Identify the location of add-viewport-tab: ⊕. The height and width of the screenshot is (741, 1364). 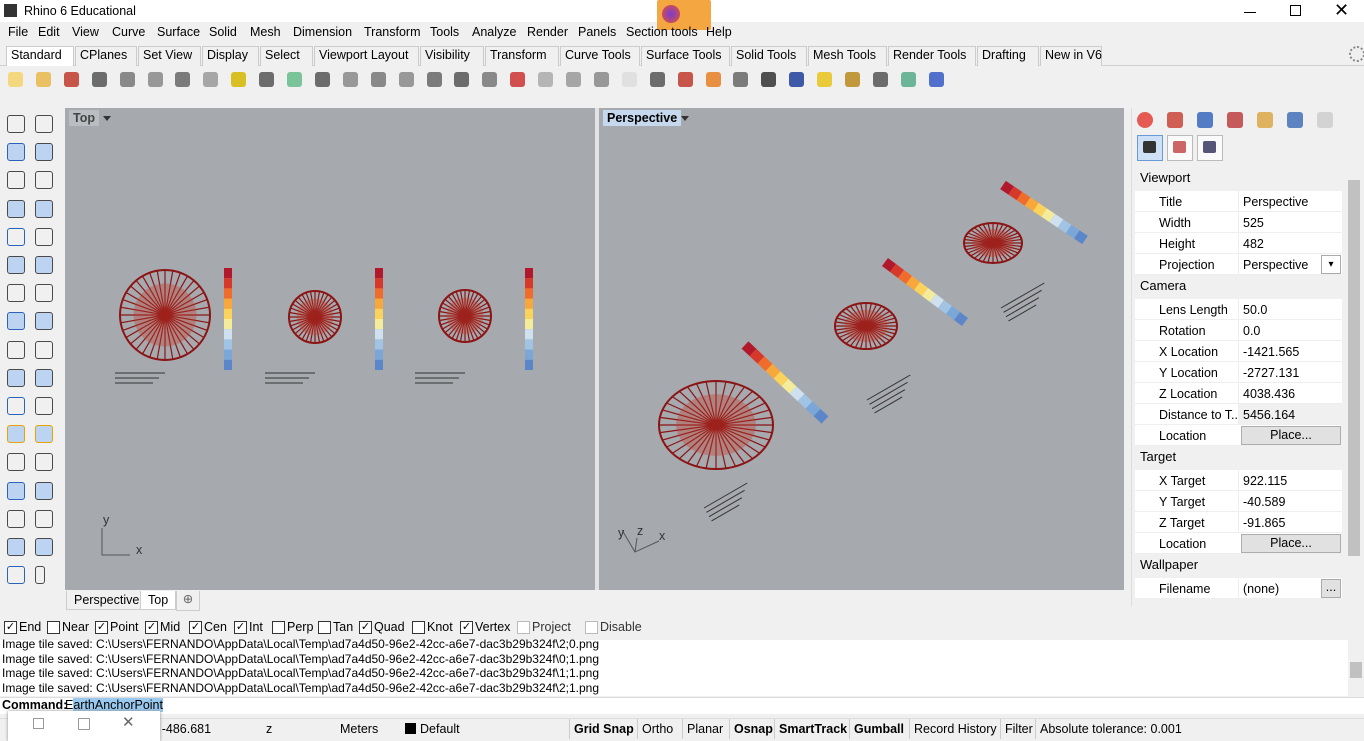
(188, 601).